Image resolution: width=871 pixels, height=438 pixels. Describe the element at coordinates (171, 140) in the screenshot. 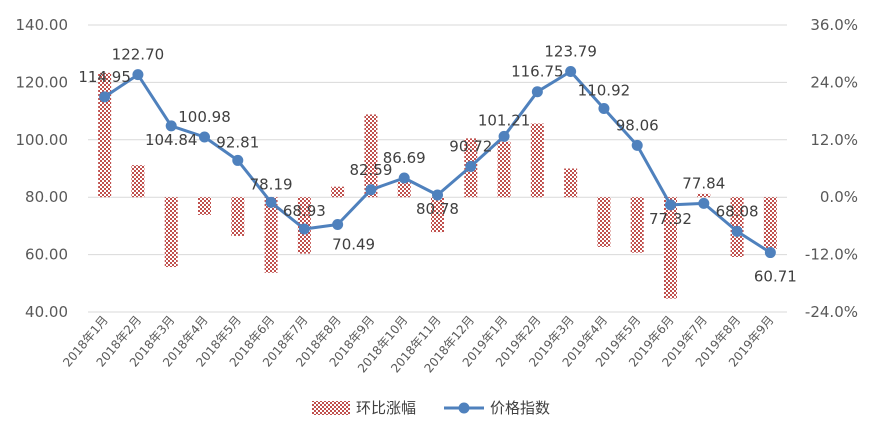

I see `data-label: 104.84` at that location.